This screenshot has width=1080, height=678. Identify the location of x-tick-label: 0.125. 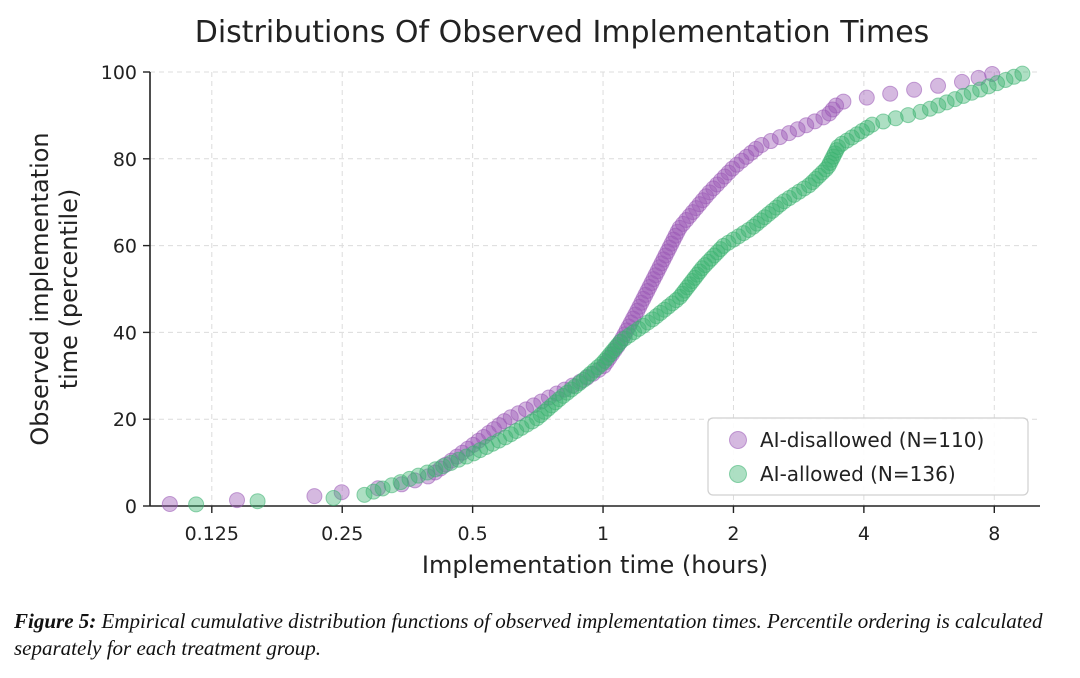
(212, 534).